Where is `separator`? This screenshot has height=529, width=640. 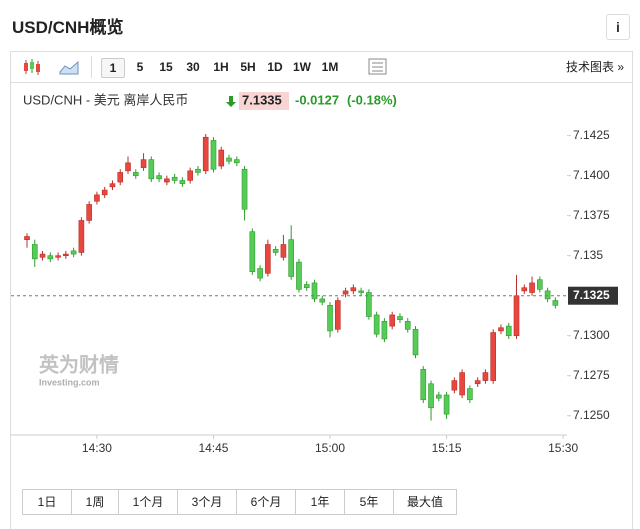 separator is located at coordinates (91, 67).